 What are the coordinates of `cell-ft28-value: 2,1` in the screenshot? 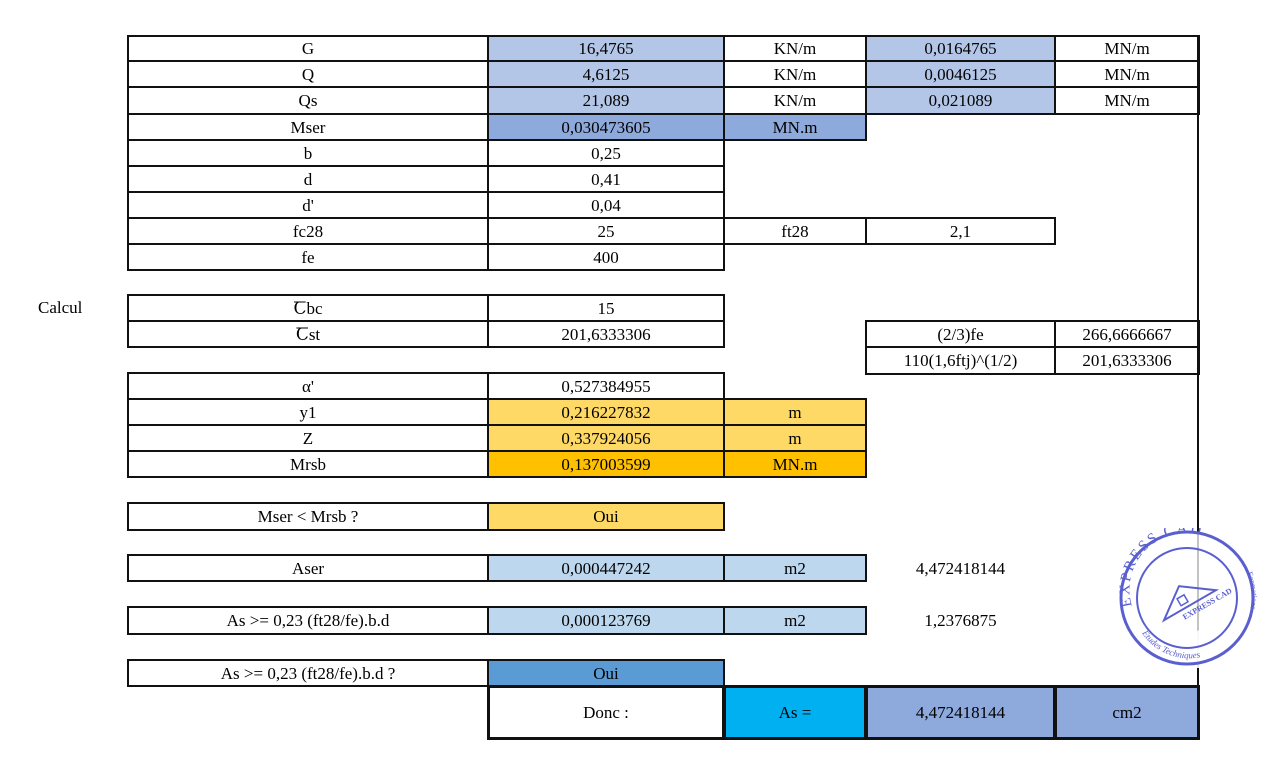 It's located at (960, 231).